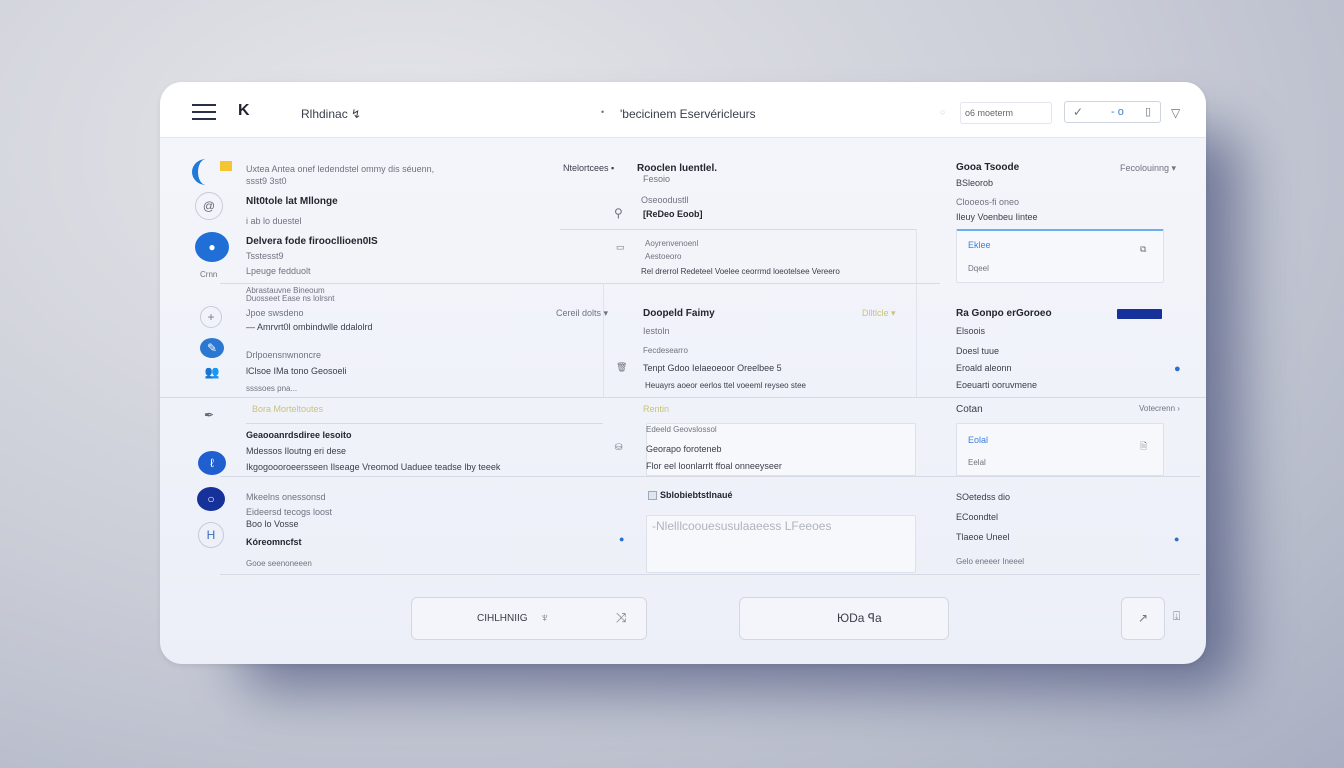 This screenshot has height=768, width=1344. I want to click on list-item: Abrastauvne Bineoum, so click(285, 290).